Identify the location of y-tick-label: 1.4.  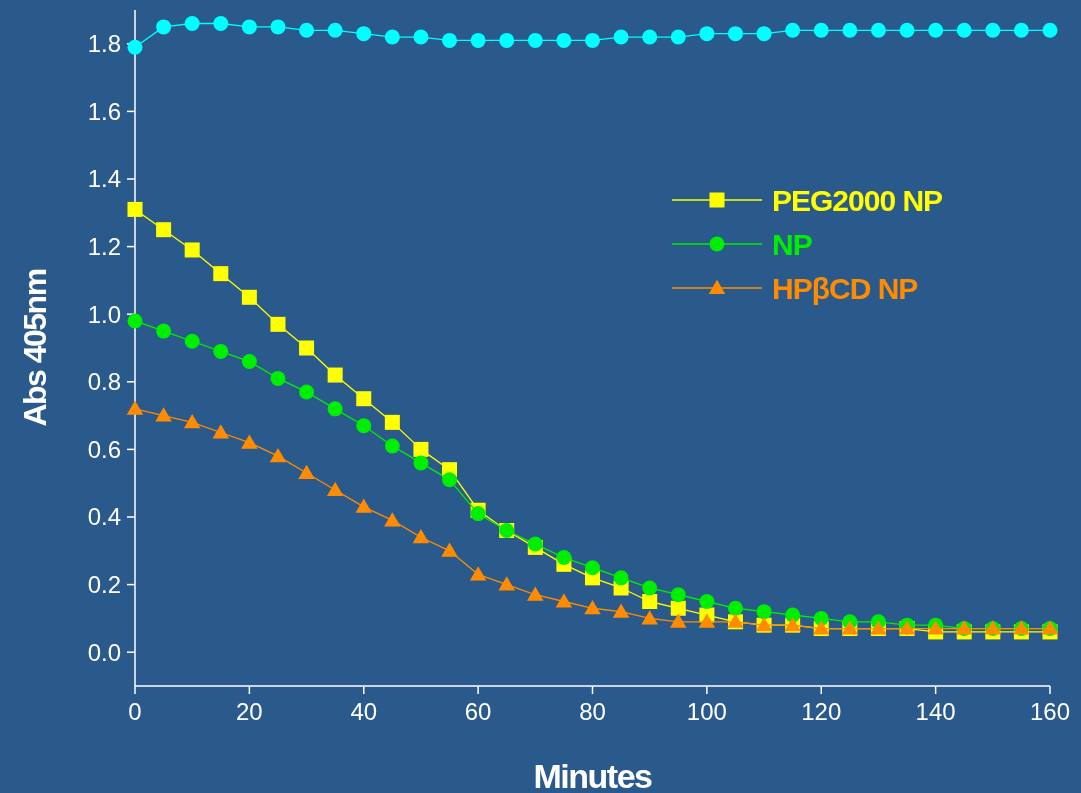
(104, 179).